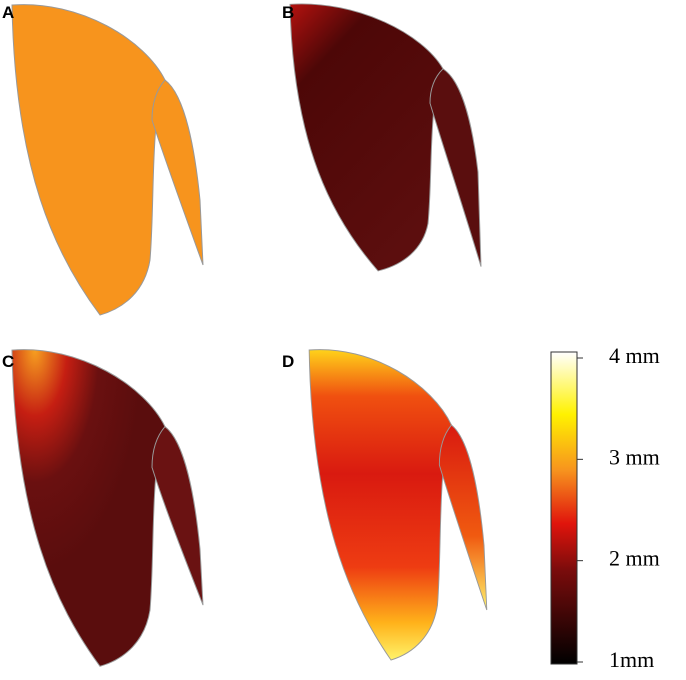 The height and width of the screenshot is (680, 686). Describe the element at coordinates (107, 508) in the screenshot. I see `panel-c` at that location.